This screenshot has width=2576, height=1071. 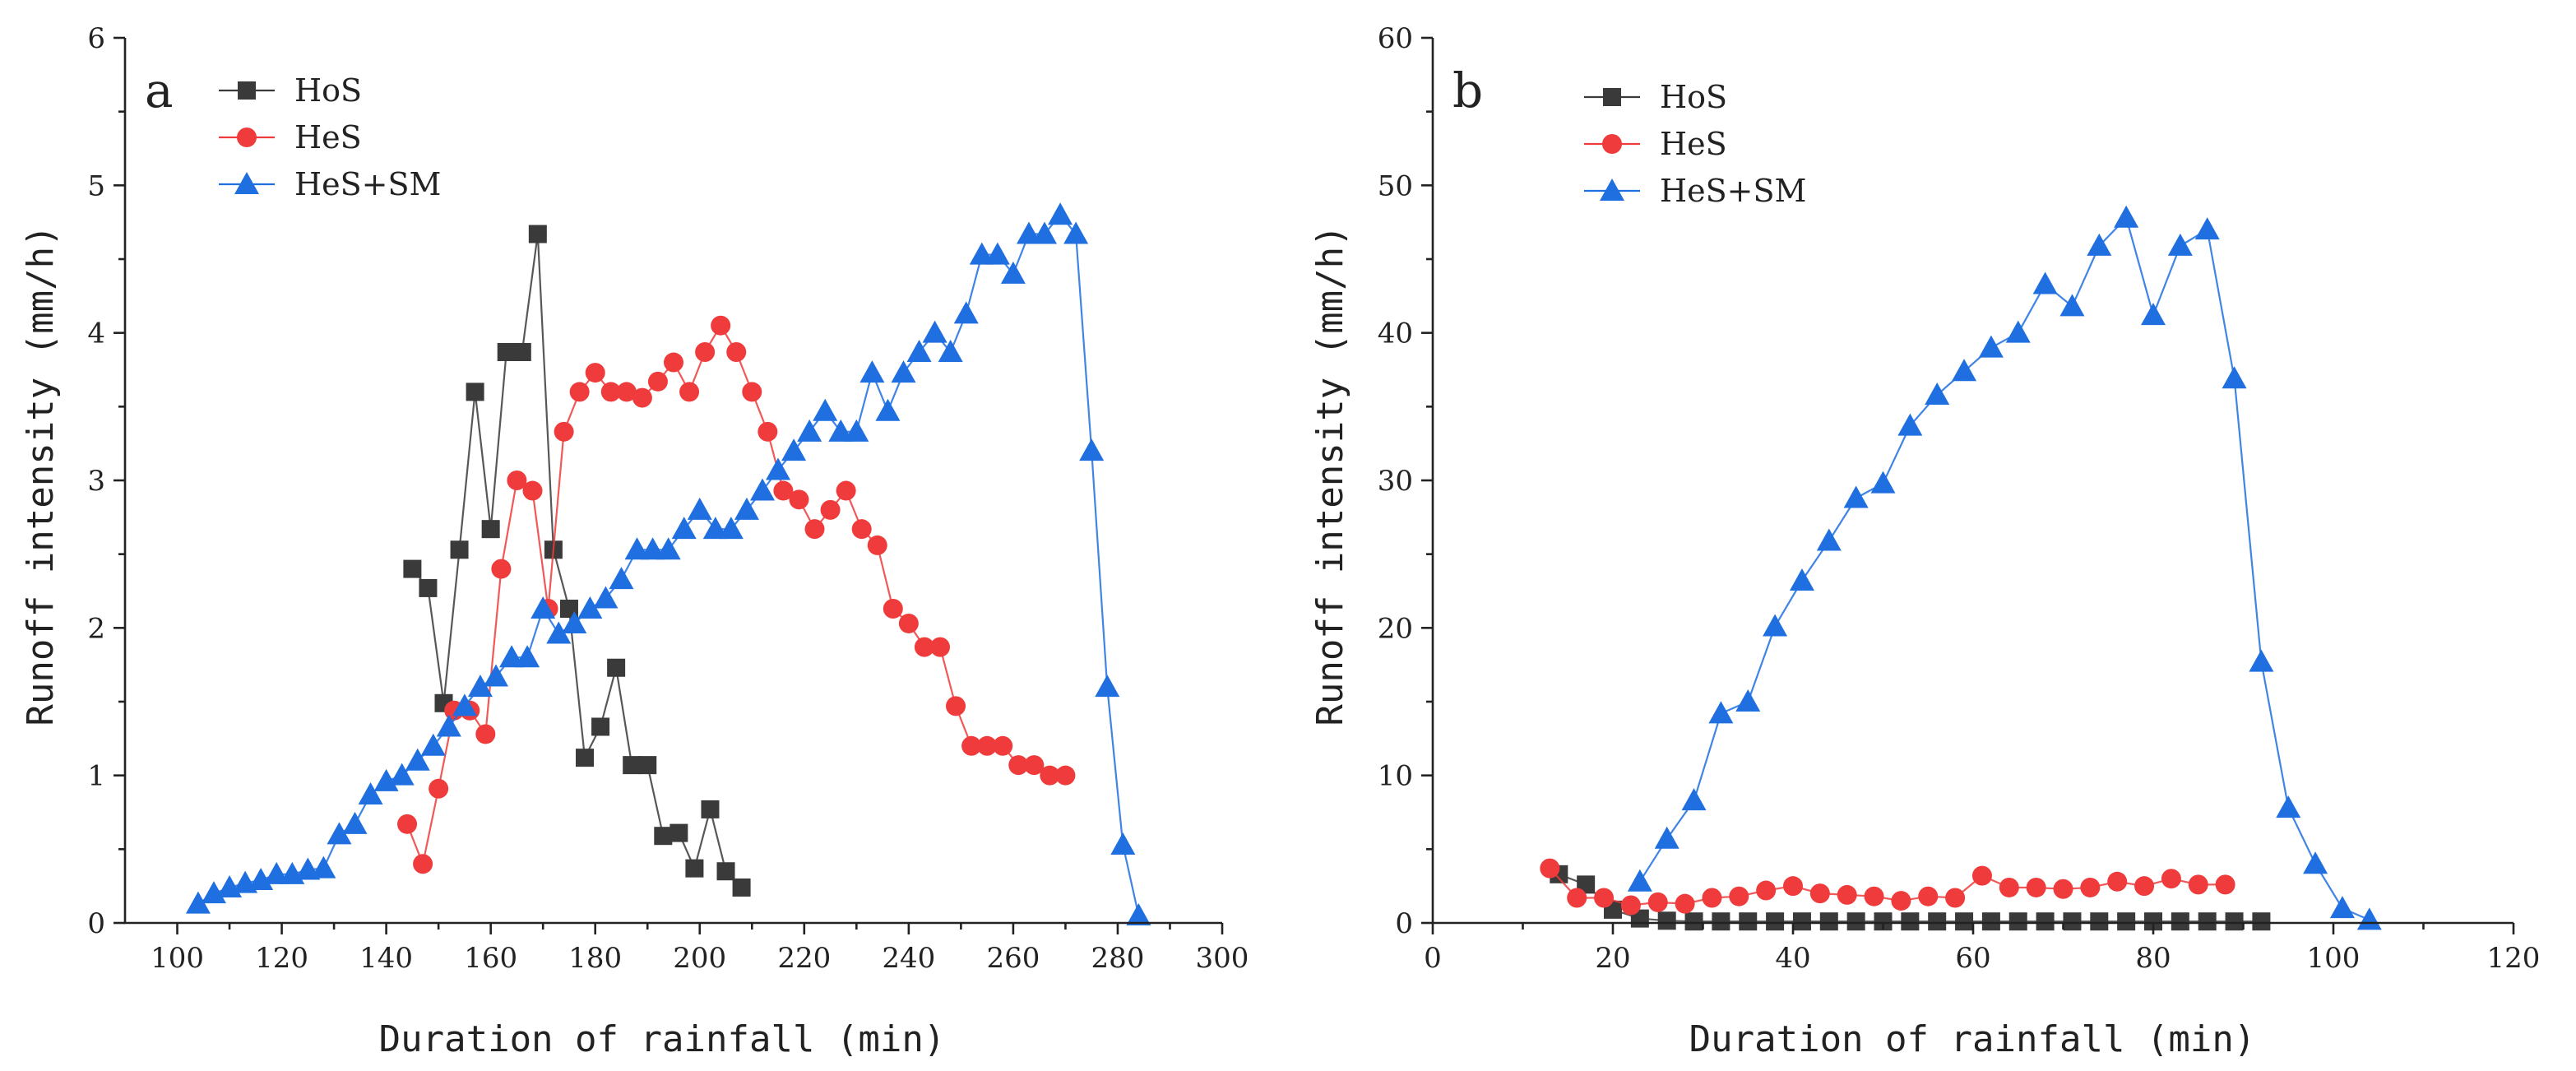 I want to click on x-axis-title-a: Duration of rainfall (min), so click(x=662, y=1039).